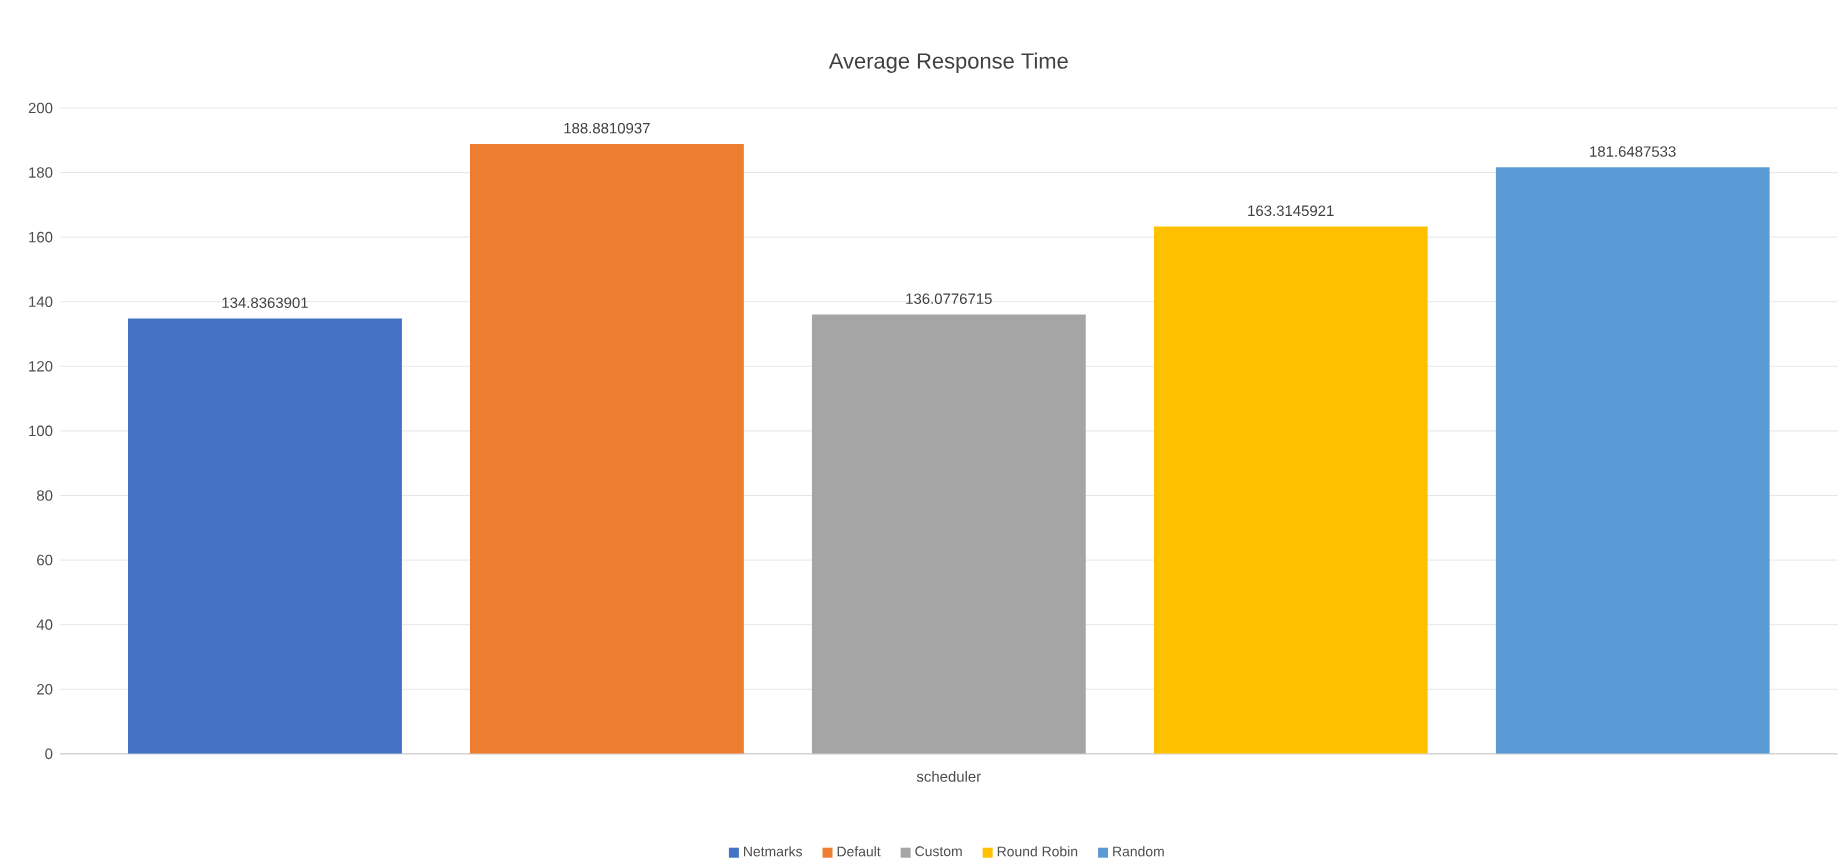 The width and height of the screenshot is (1838, 868). Describe the element at coordinates (948, 63) in the screenshot. I see `chart-title: Average Response Time` at that location.